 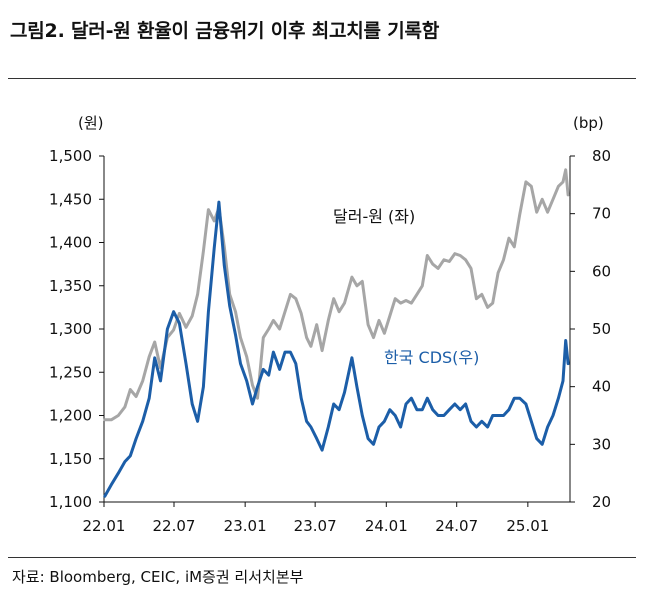 What do you see at coordinates (601, 214) in the screenshot?
I see `y-right-tick-label: 70` at bounding box center [601, 214].